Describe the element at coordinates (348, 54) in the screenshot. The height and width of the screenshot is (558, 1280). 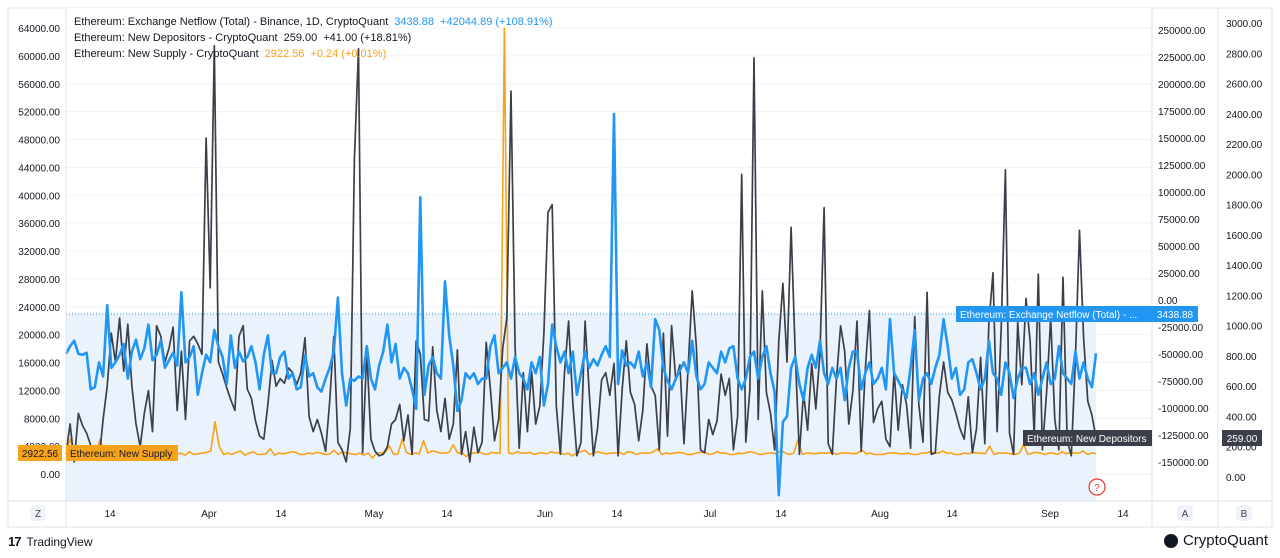
I see `legend-supply-change: +0.24 (+0.01%)` at that location.